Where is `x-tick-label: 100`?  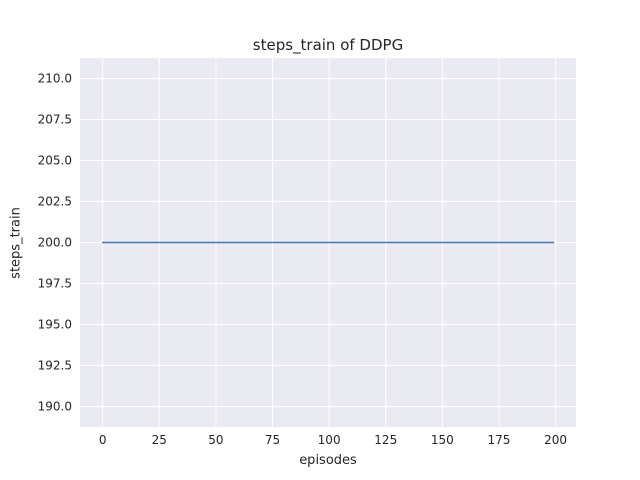
x-tick-label: 100 is located at coordinates (329, 440).